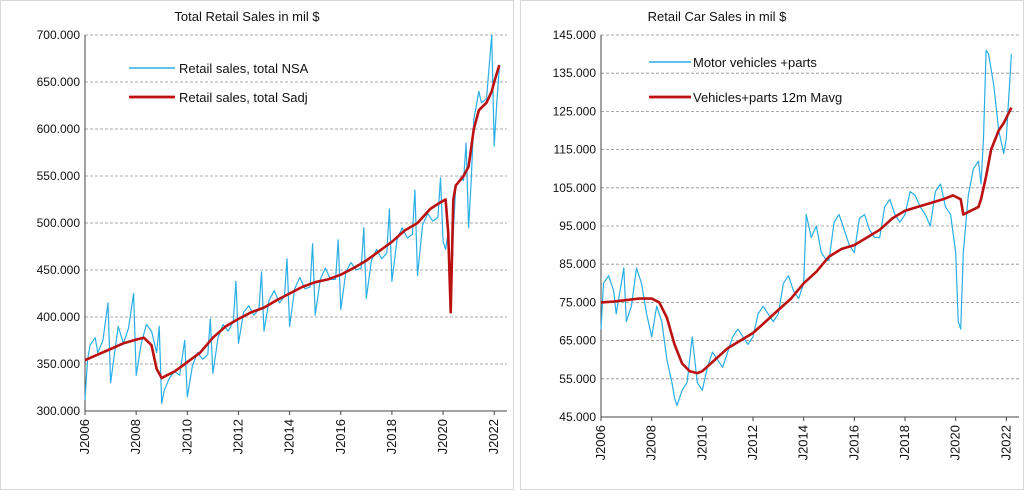 This screenshot has height=496, width=1024. What do you see at coordinates (575, 111) in the screenshot?
I see `y-tick-label: 125.000` at bounding box center [575, 111].